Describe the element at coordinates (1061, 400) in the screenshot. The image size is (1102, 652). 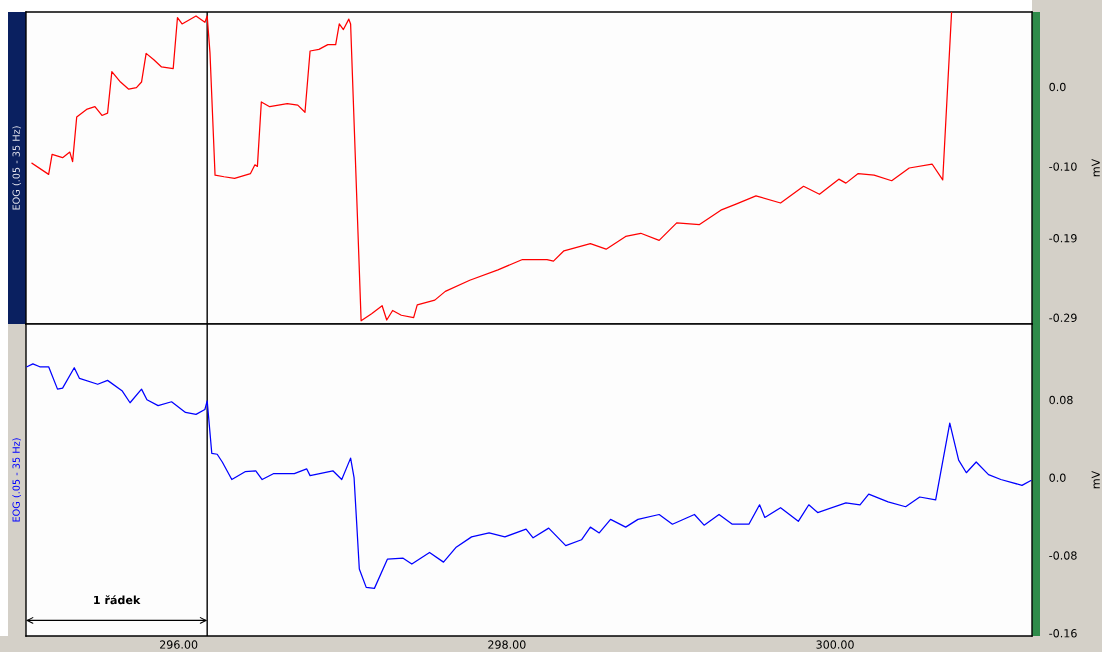
I see `y-tick-label: 0.08` at that location.